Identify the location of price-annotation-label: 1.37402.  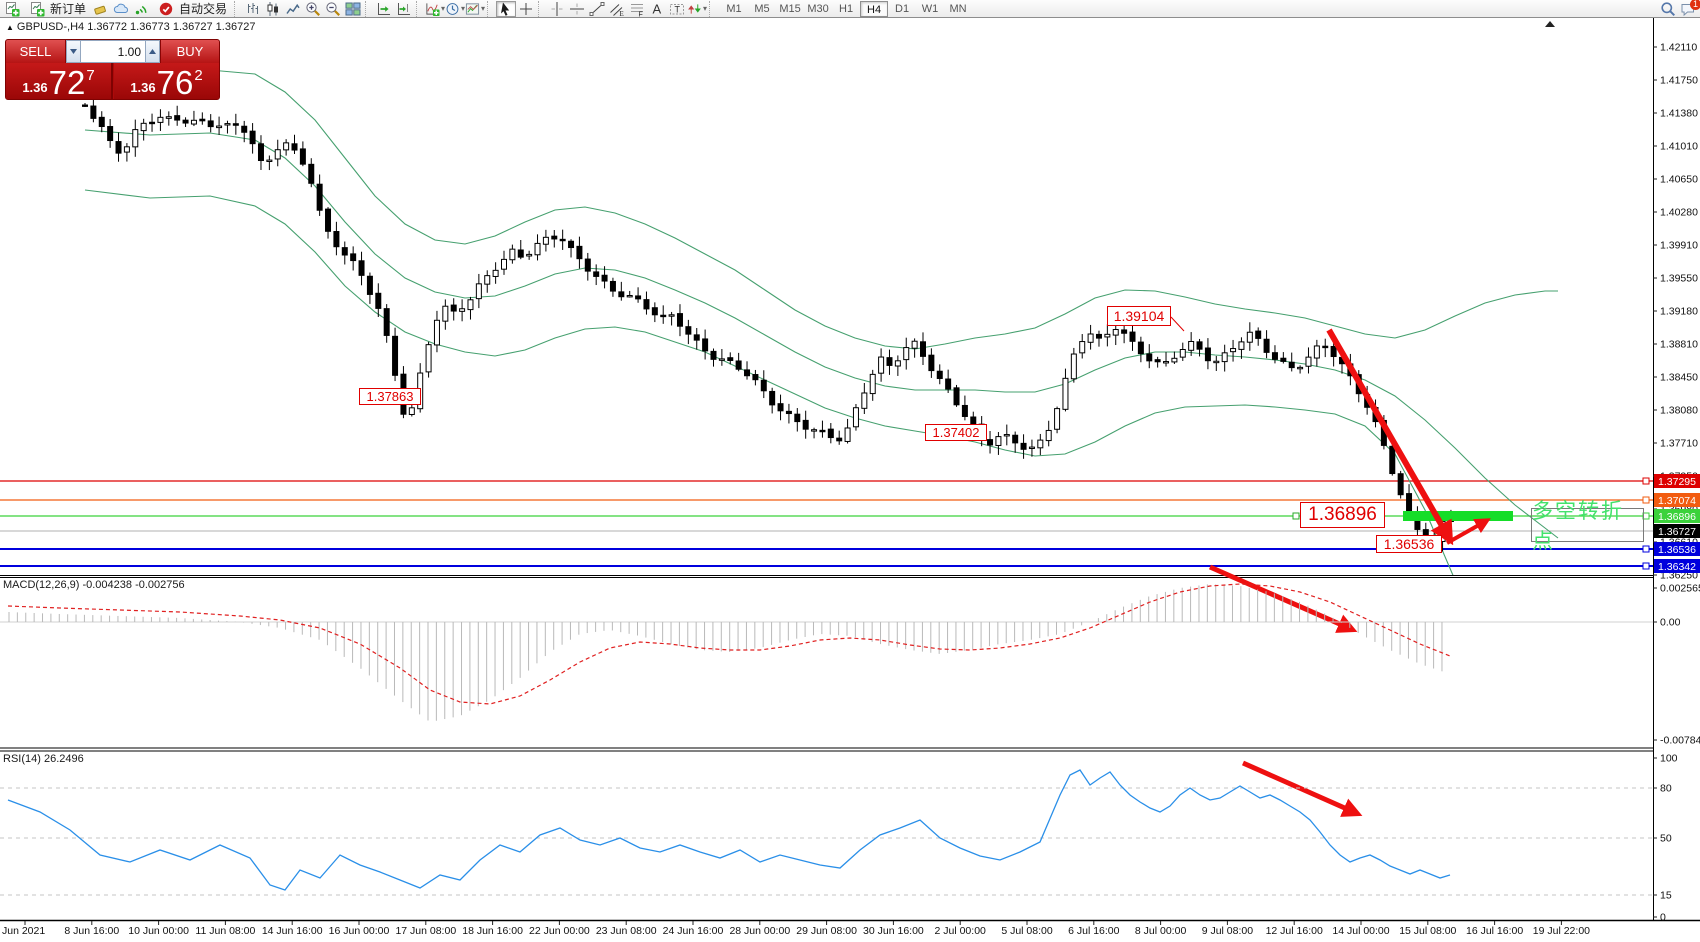
(956, 432).